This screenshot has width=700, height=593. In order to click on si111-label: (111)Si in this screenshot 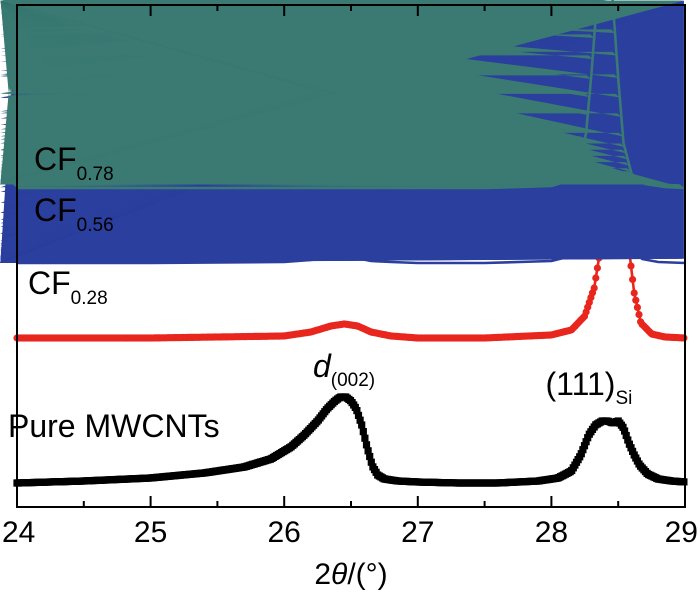, I will do `click(589, 387)`.